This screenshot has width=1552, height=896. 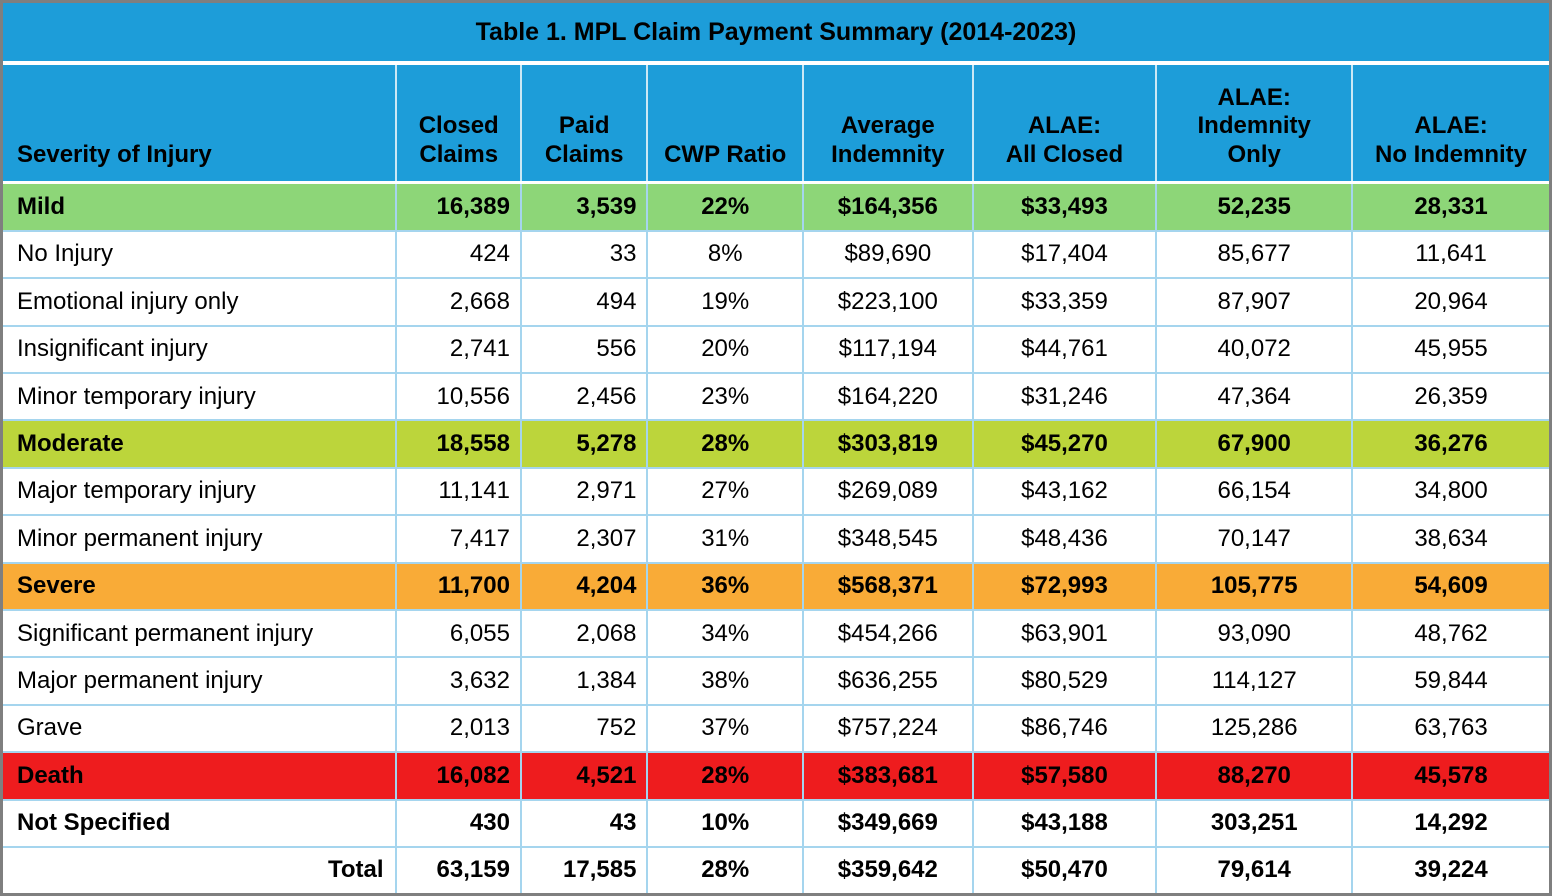 What do you see at coordinates (1254, 348) in the screenshot?
I see `alae-indemnity-only-value: 40,072` at bounding box center [1254, 348].